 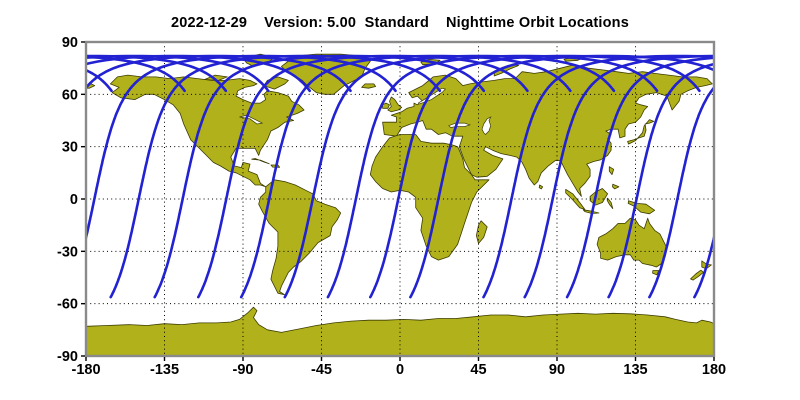 What do you see at coordinates (575, 199) in the screenshot?
I see `landmass-sumatra` at bounding box center [575, 199].